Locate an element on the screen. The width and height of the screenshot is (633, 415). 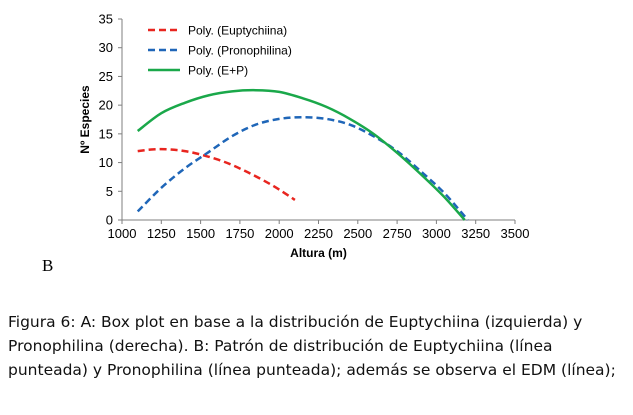
panel-label: B is located at coordinates (48, 265).